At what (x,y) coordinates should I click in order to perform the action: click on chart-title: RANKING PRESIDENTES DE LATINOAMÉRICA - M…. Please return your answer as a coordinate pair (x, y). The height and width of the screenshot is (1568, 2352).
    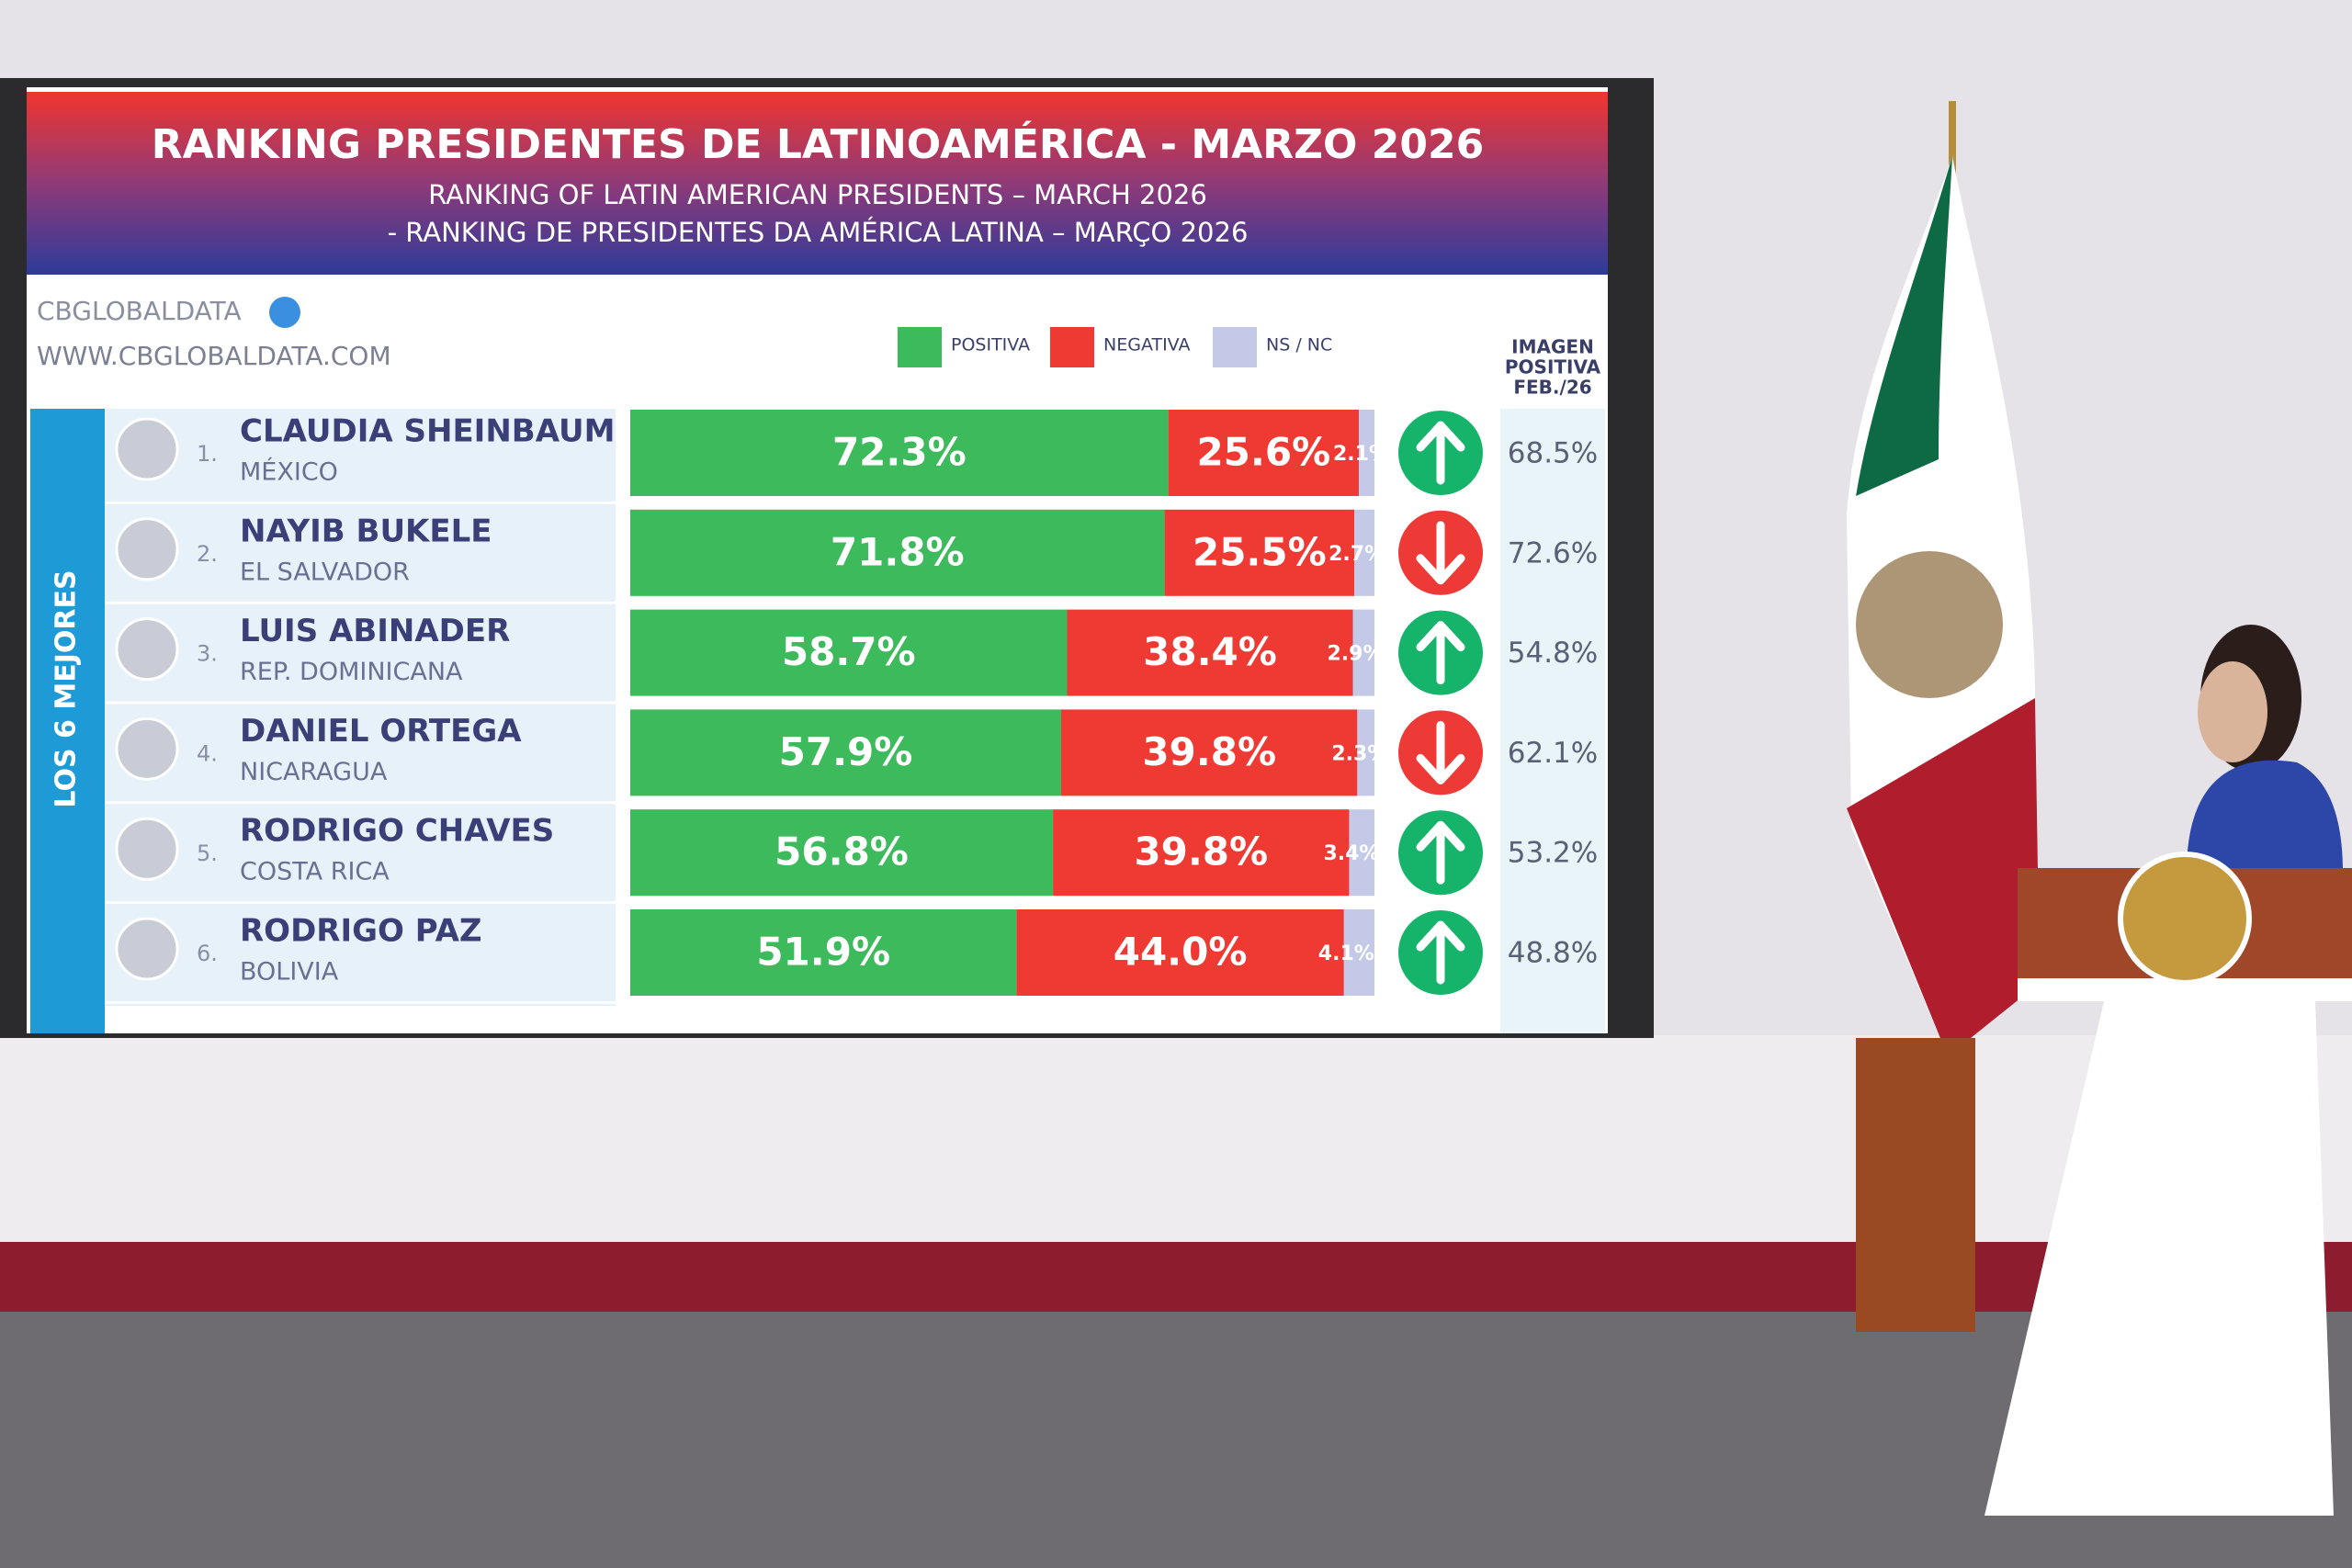
    Looking at the image, I should click on (818, 143).